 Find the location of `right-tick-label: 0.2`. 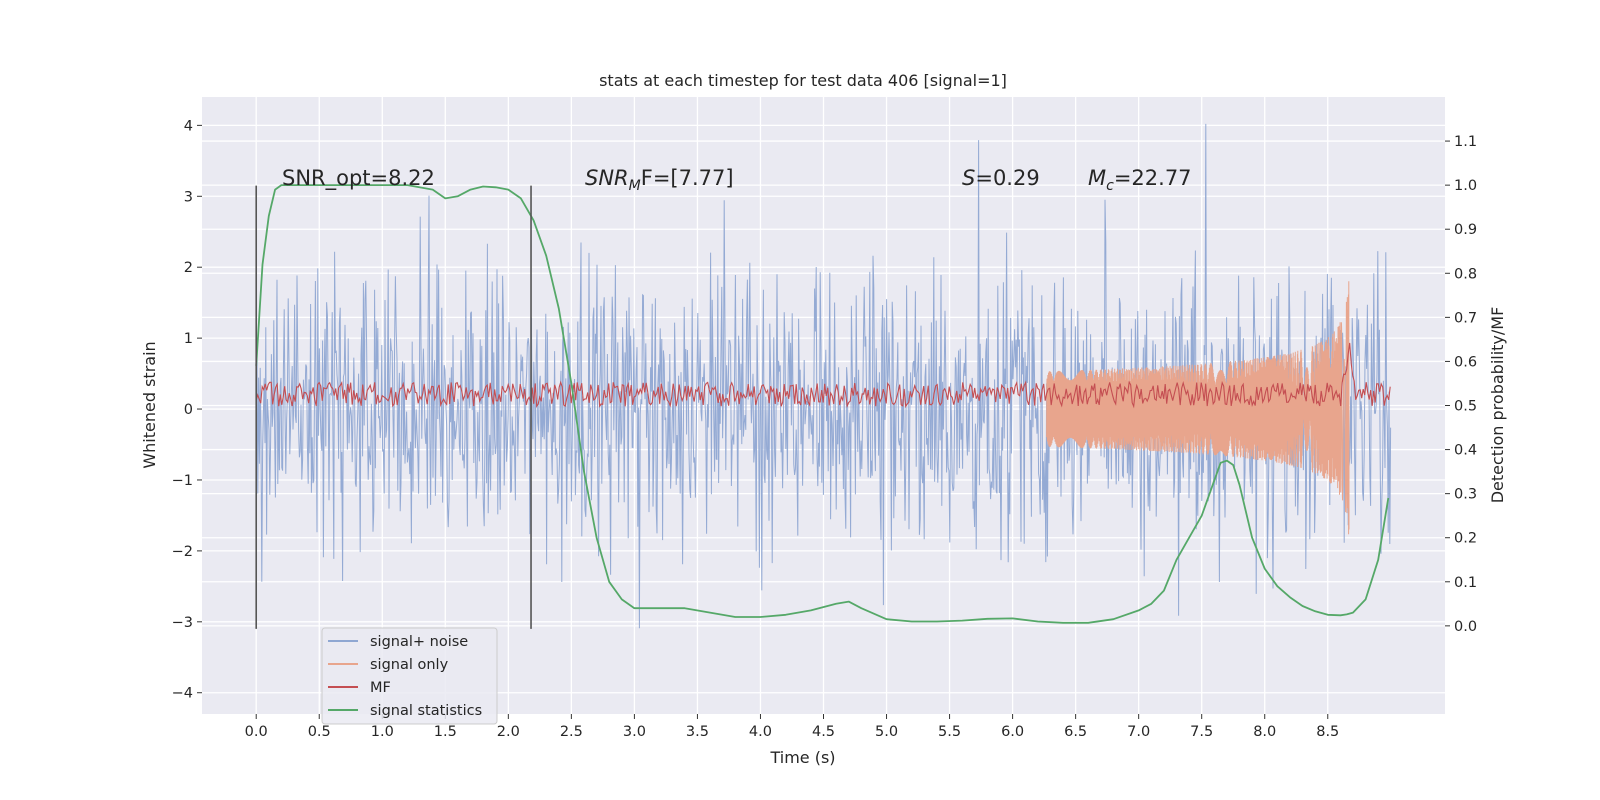

right-tick-label: 0.2 is located at coordinates (1465, 539).